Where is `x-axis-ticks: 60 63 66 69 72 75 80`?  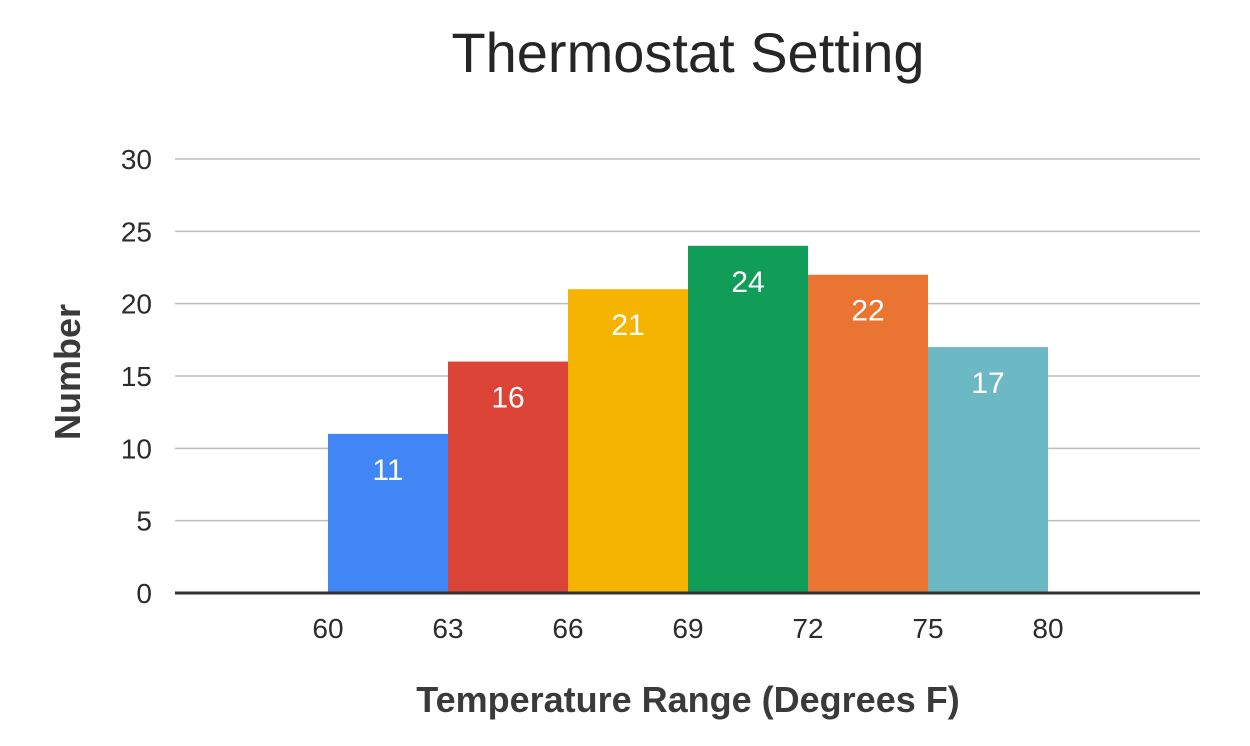 x-axis-ticks: 60 63 66 69 72 75 80 is located at coordinates (687, 628).